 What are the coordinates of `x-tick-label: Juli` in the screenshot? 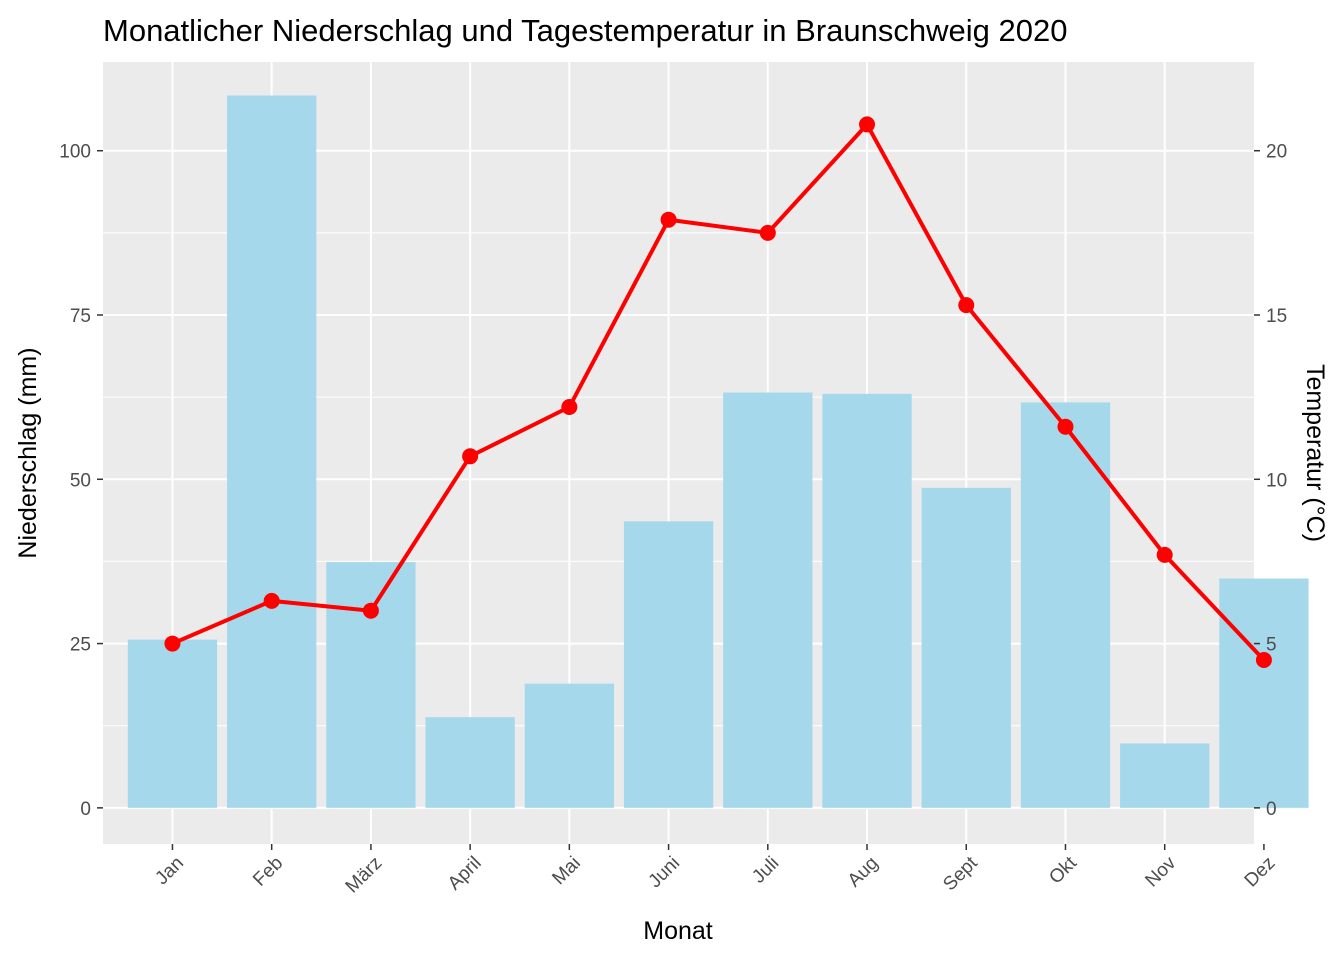 It's located at (765, 870).